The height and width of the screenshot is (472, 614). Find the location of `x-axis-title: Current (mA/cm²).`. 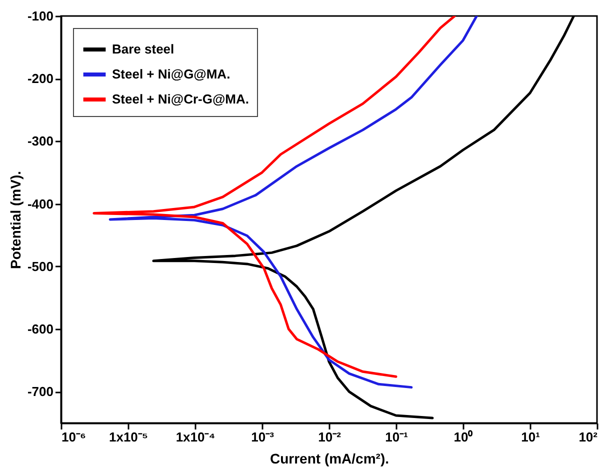

x-axis-title: Current (mA/cm²). is located at coordinates (330, 458).